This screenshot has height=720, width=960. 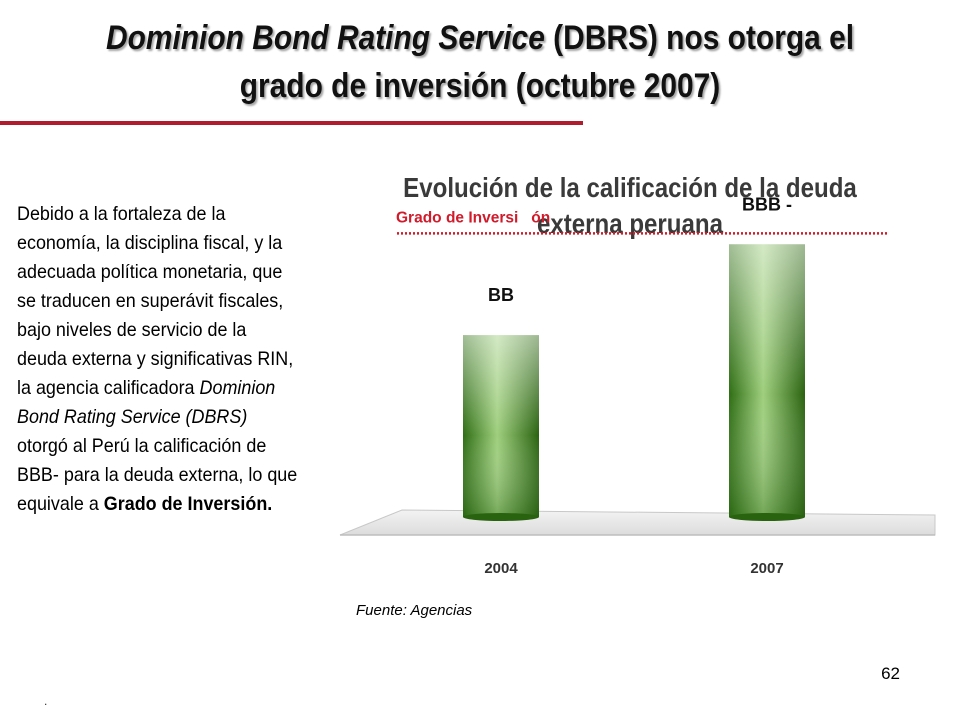 What do you see at coordinates (501, 295) in the screenshot?
I see `data-label-2004: BB` at bounding box center [501, 295].